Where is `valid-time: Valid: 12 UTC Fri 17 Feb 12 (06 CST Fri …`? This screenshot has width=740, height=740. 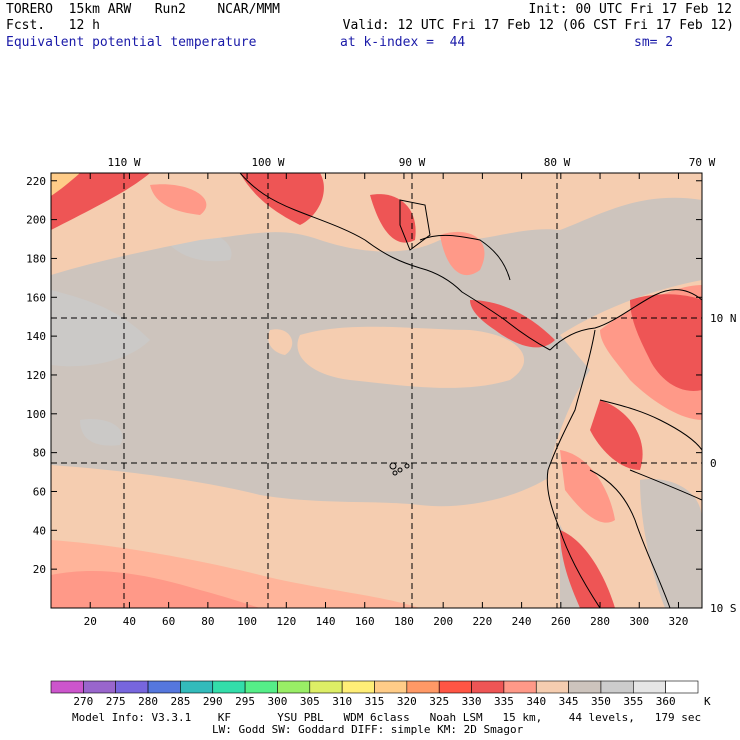
valid-time: Valid: 12 UTC Fri 17 Feb 12 (06 CST Fri … is located at coordinates (538, 25).